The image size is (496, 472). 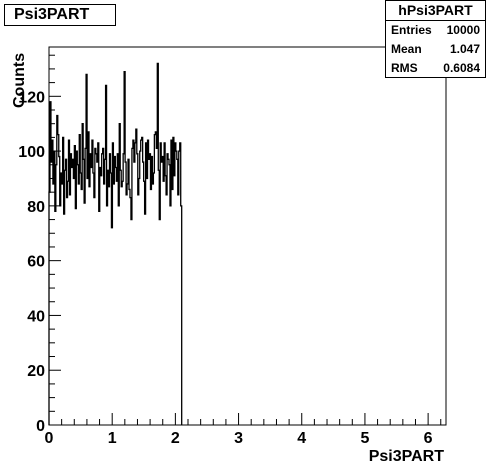 What do you see at coordinates (406, 49) in the screenshot?
I see `stats-label: Mean` at bounding box center [406, 49].